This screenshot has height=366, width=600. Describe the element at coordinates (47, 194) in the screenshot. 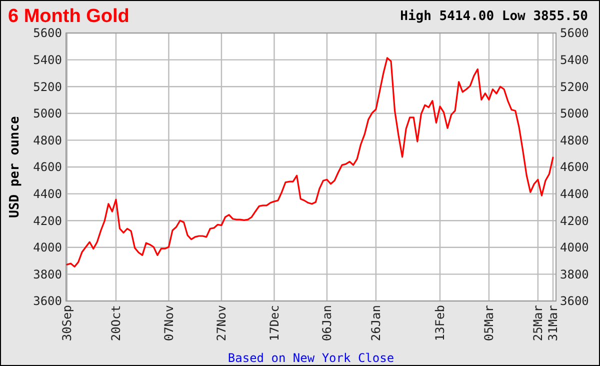

I see `y-tick-label: 4400` at that location.